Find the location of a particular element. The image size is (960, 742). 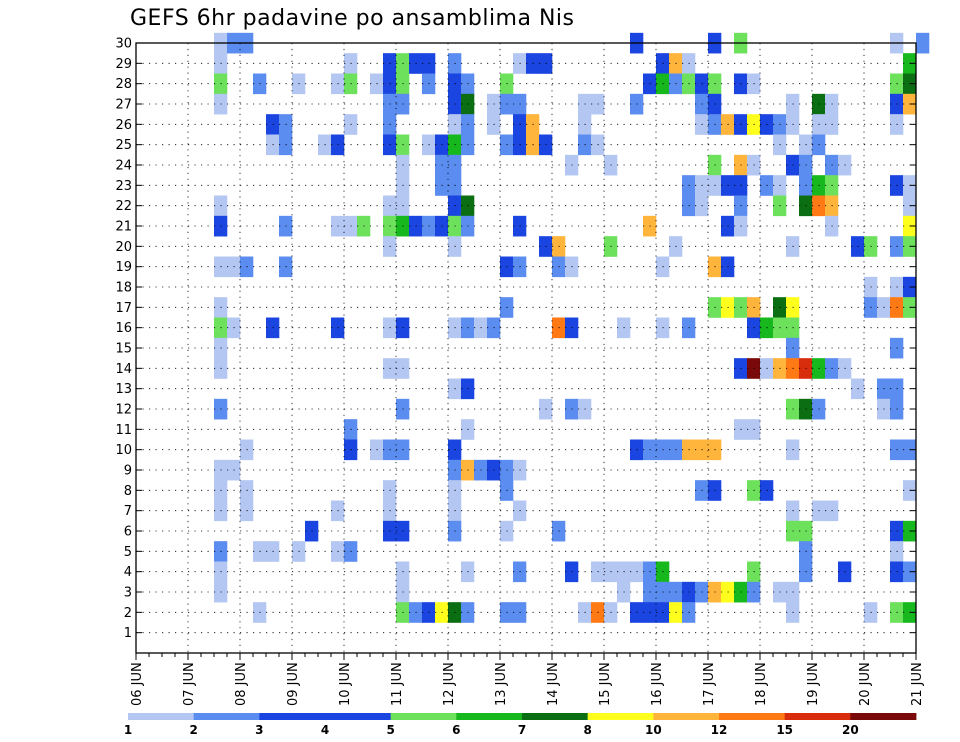

x-tick-label: 06 JUN is located at coordinates (137, 684).